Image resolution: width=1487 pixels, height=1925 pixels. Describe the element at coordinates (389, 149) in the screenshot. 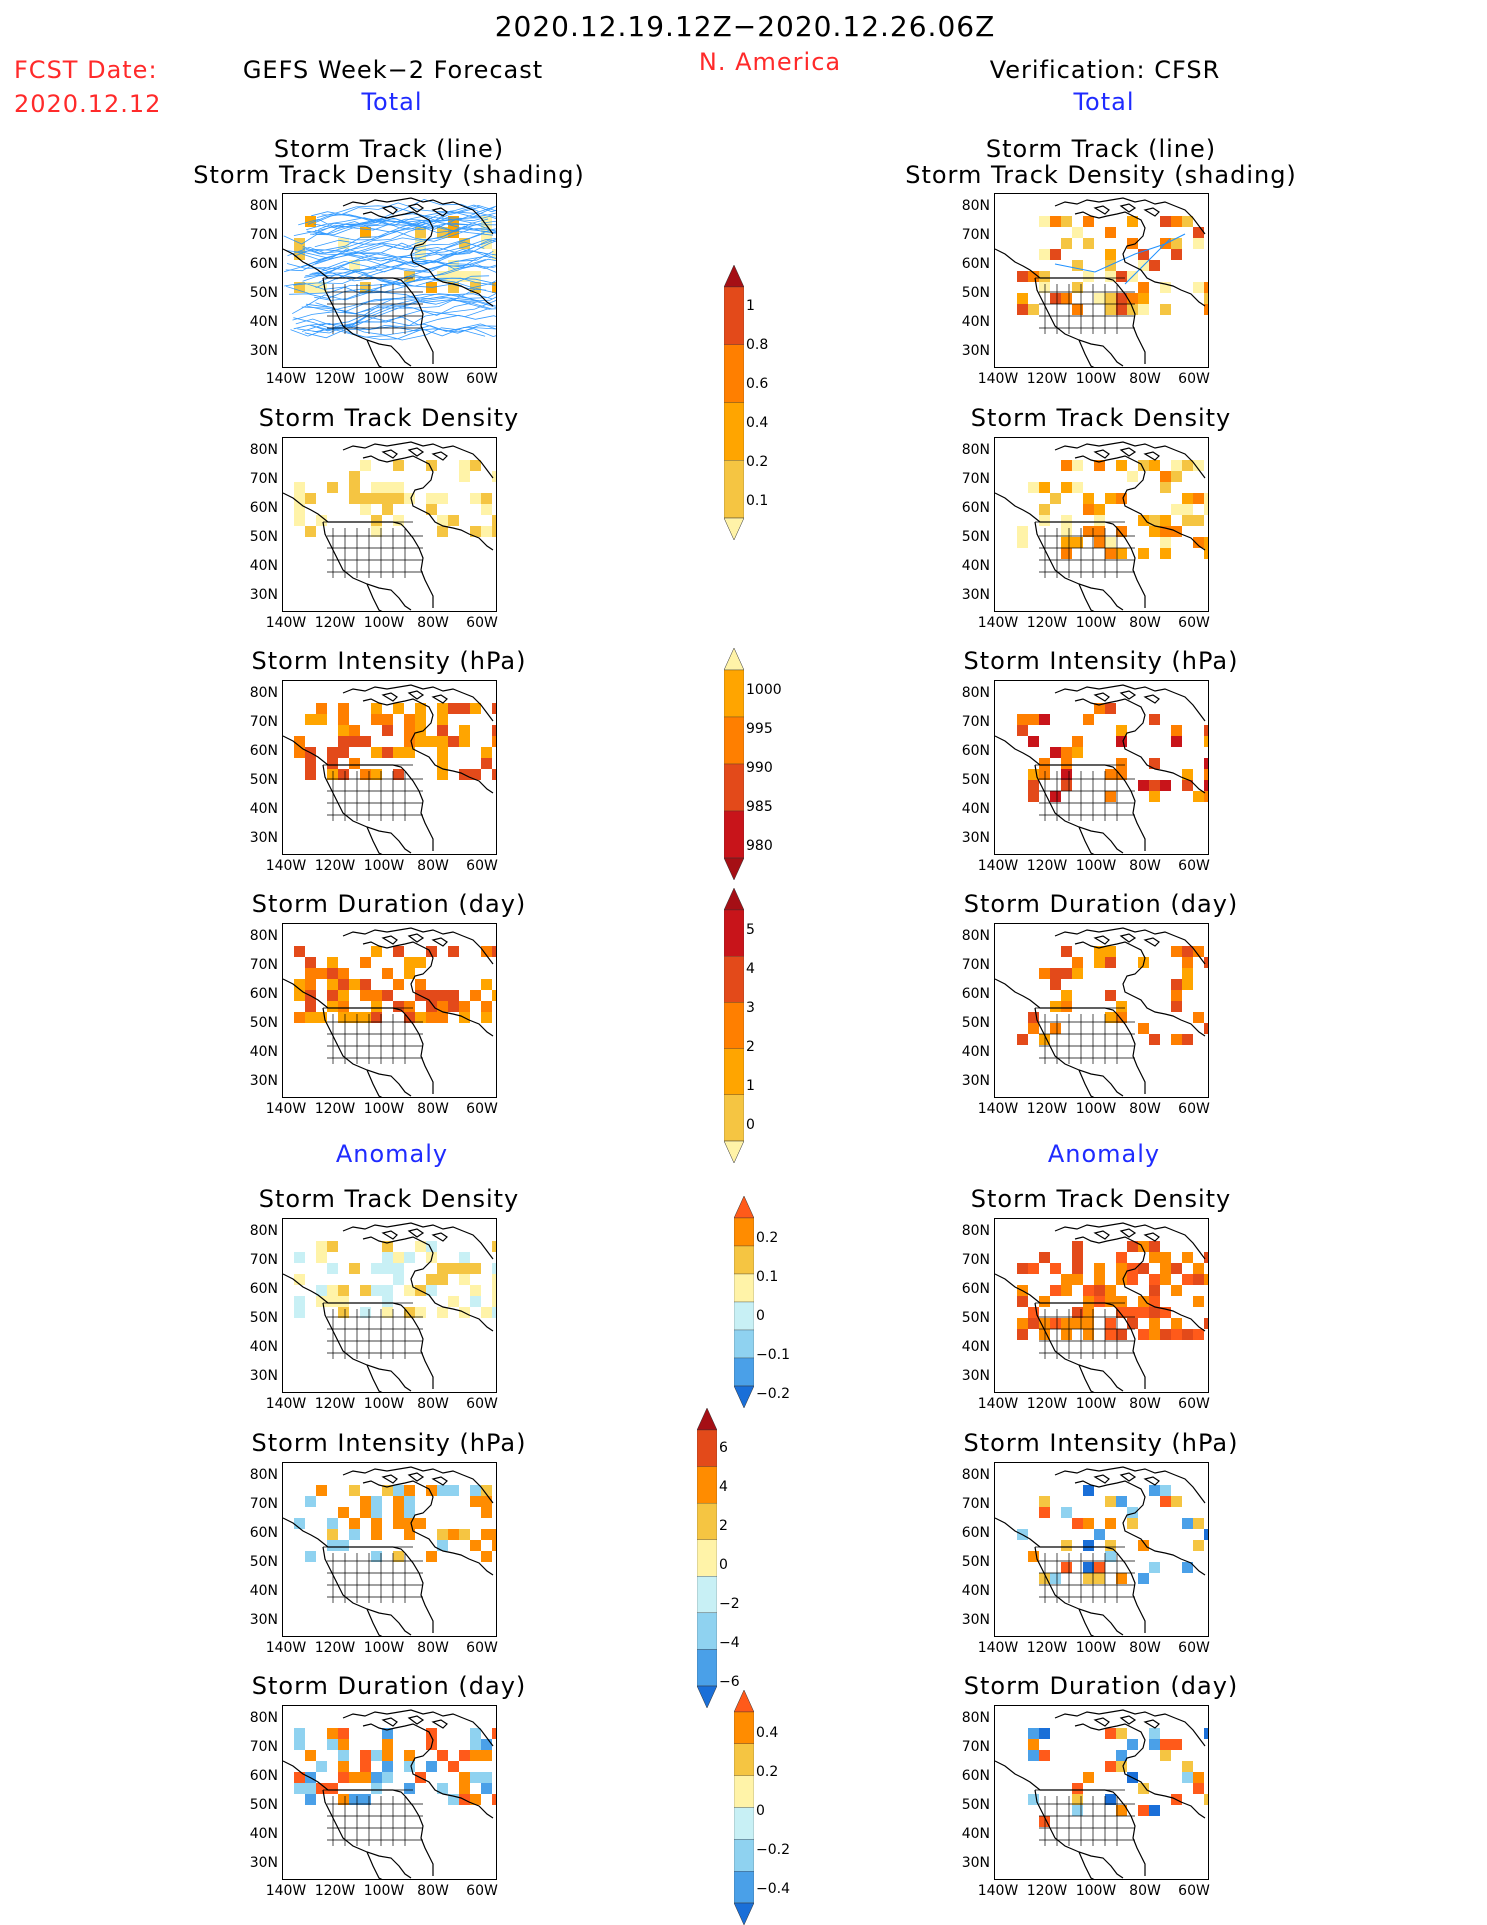

I see `panel-title-line1: Storm Track (line)` at that location.